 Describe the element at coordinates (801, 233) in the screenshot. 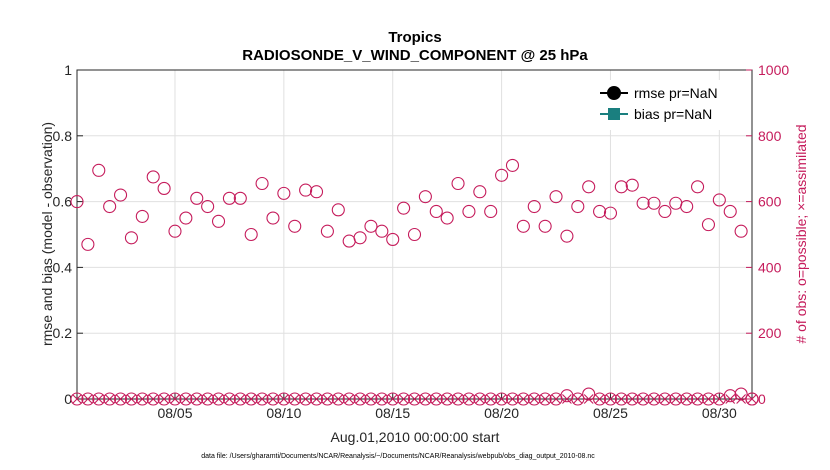

I see `y-axis-label-right: # of obs: o=possible; ×=assimilated` at that location.